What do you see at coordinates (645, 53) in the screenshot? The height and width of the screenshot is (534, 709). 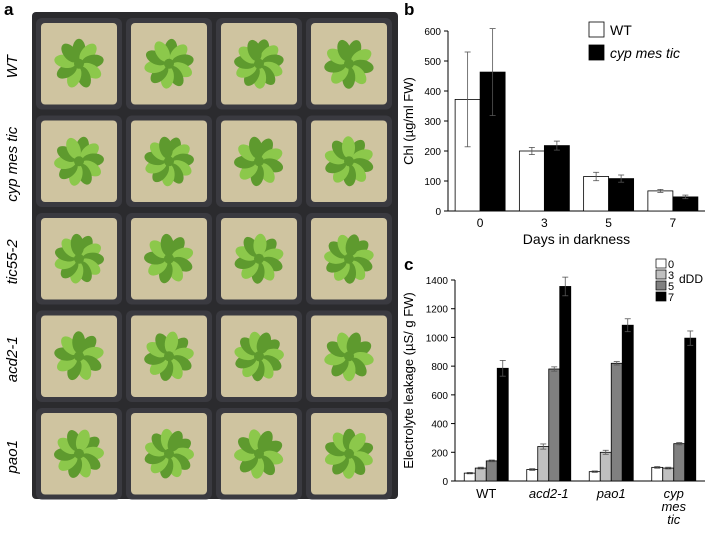 I see `legend-label: cyp mes tic` at bounding box center [645, 53].